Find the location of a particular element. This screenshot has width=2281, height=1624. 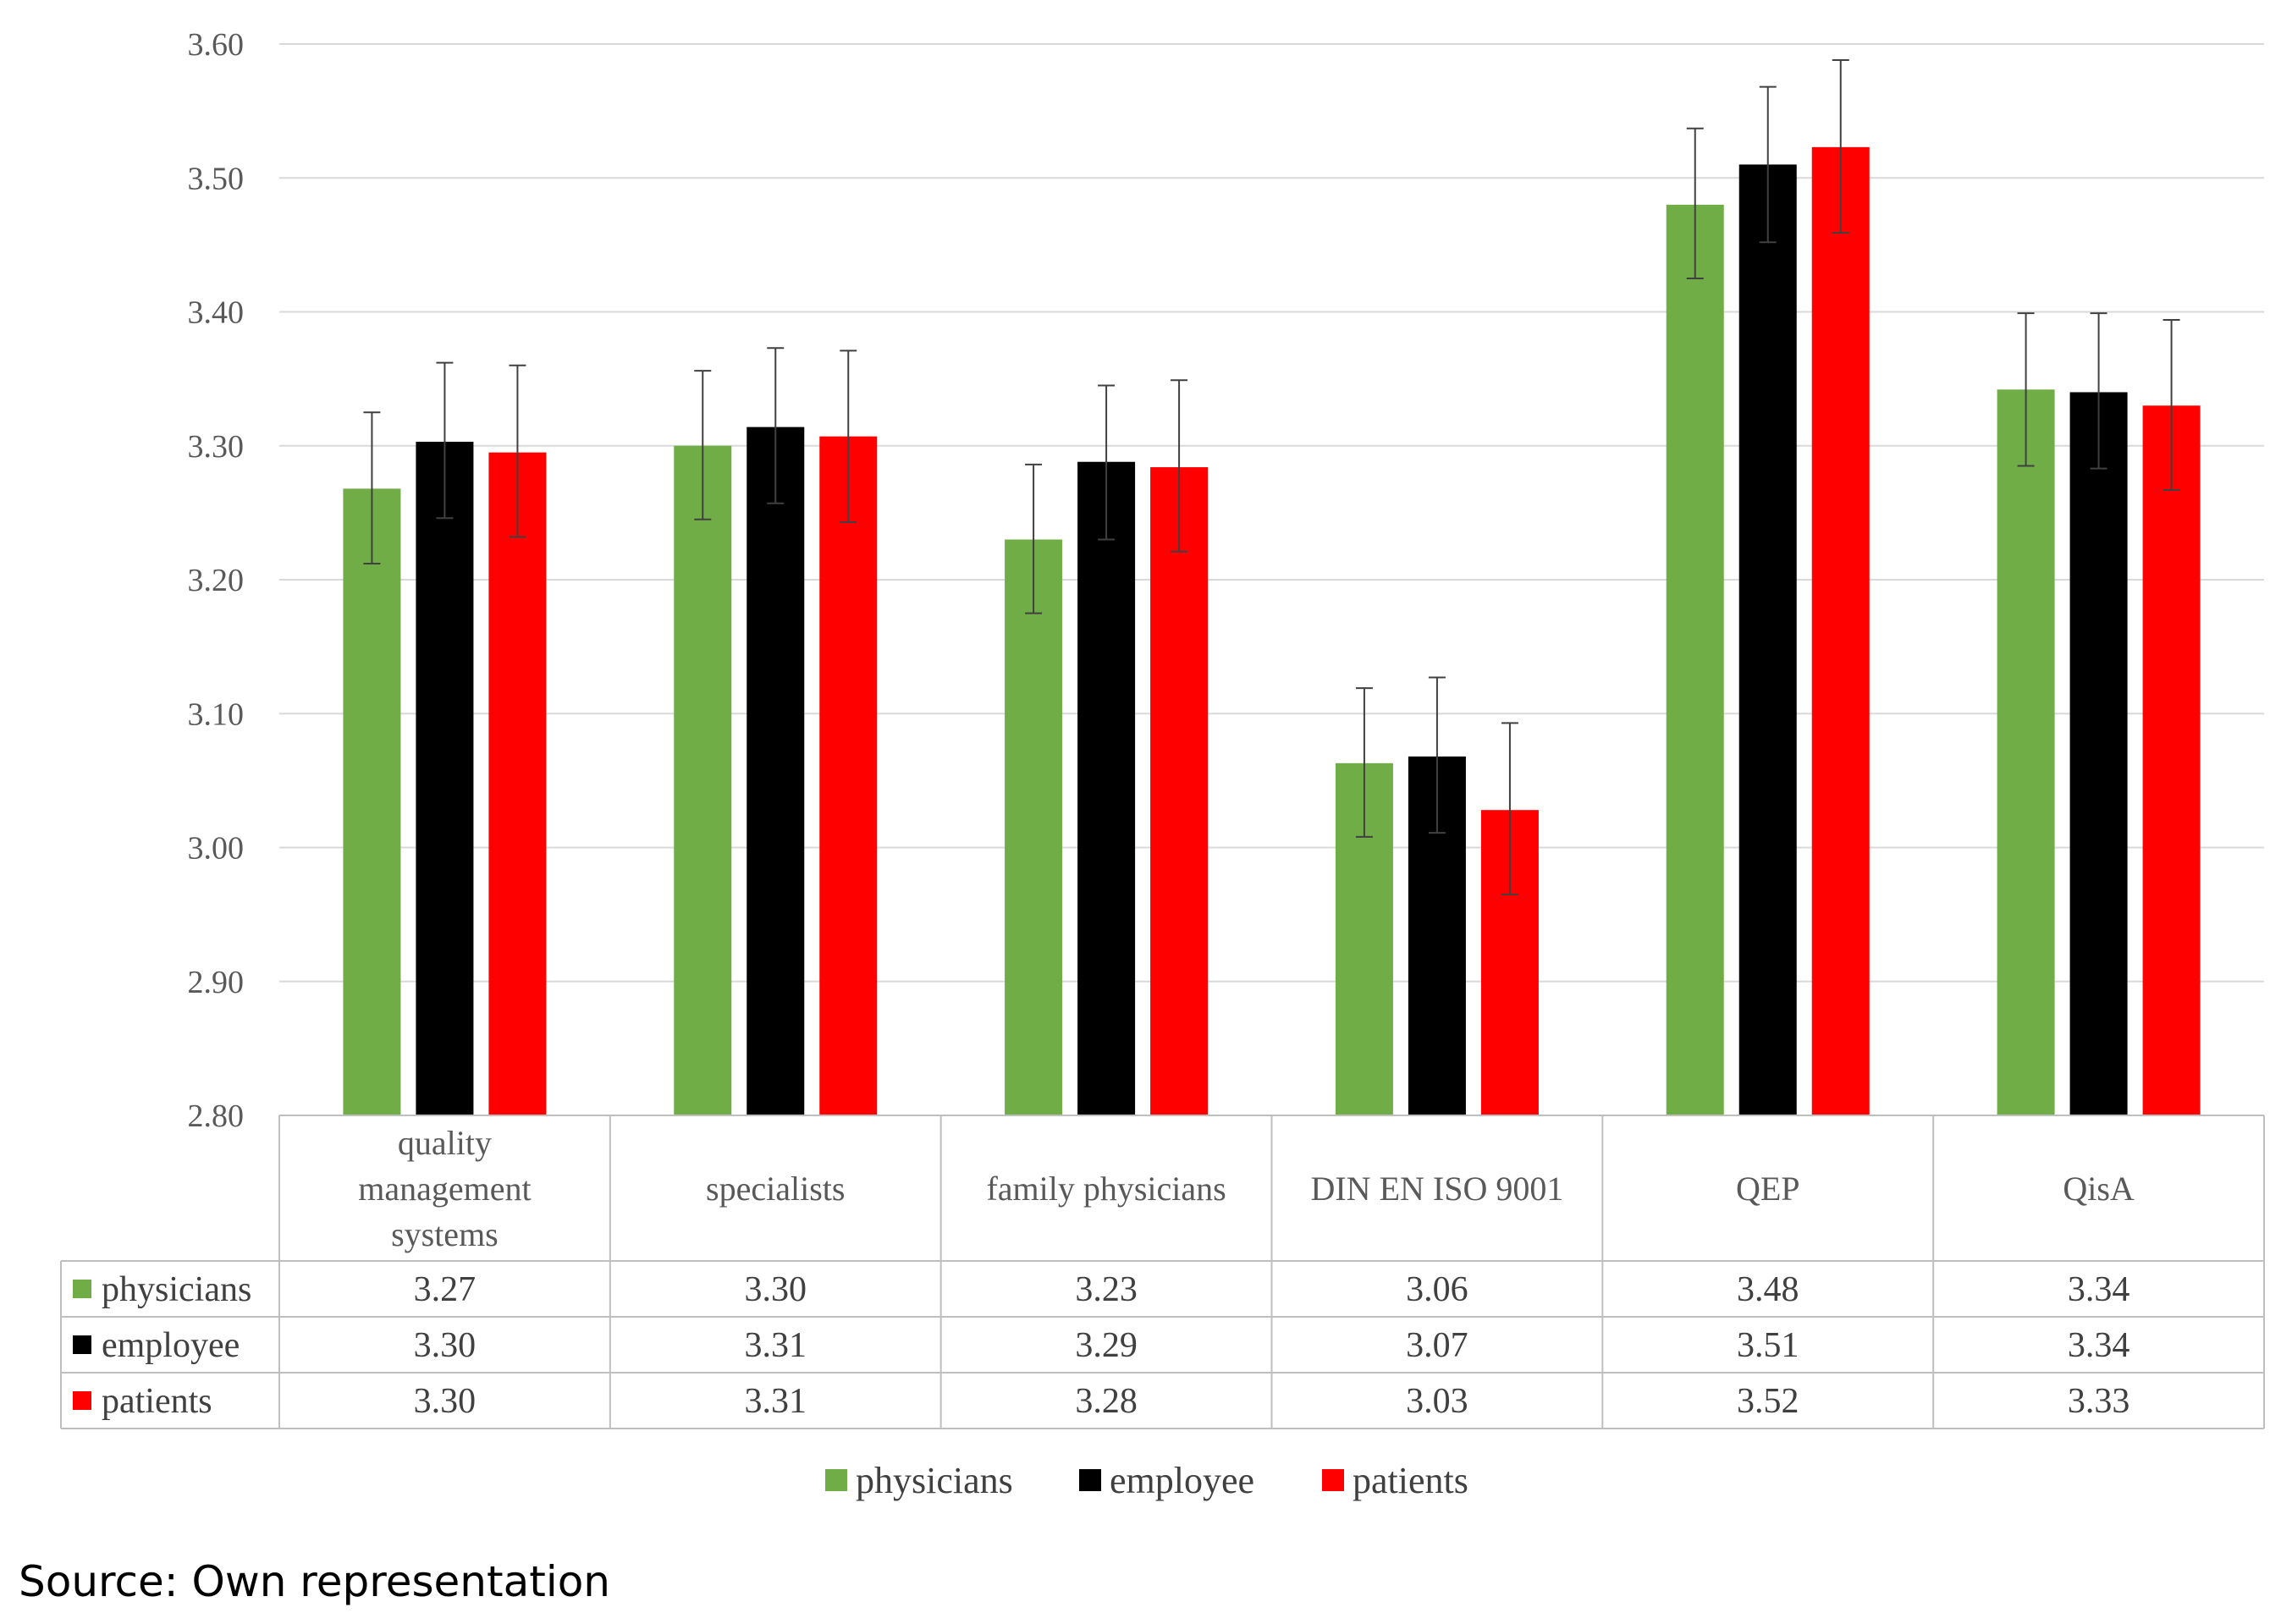

x-category-label: quality management systems is located at coordinates (445, 1189).